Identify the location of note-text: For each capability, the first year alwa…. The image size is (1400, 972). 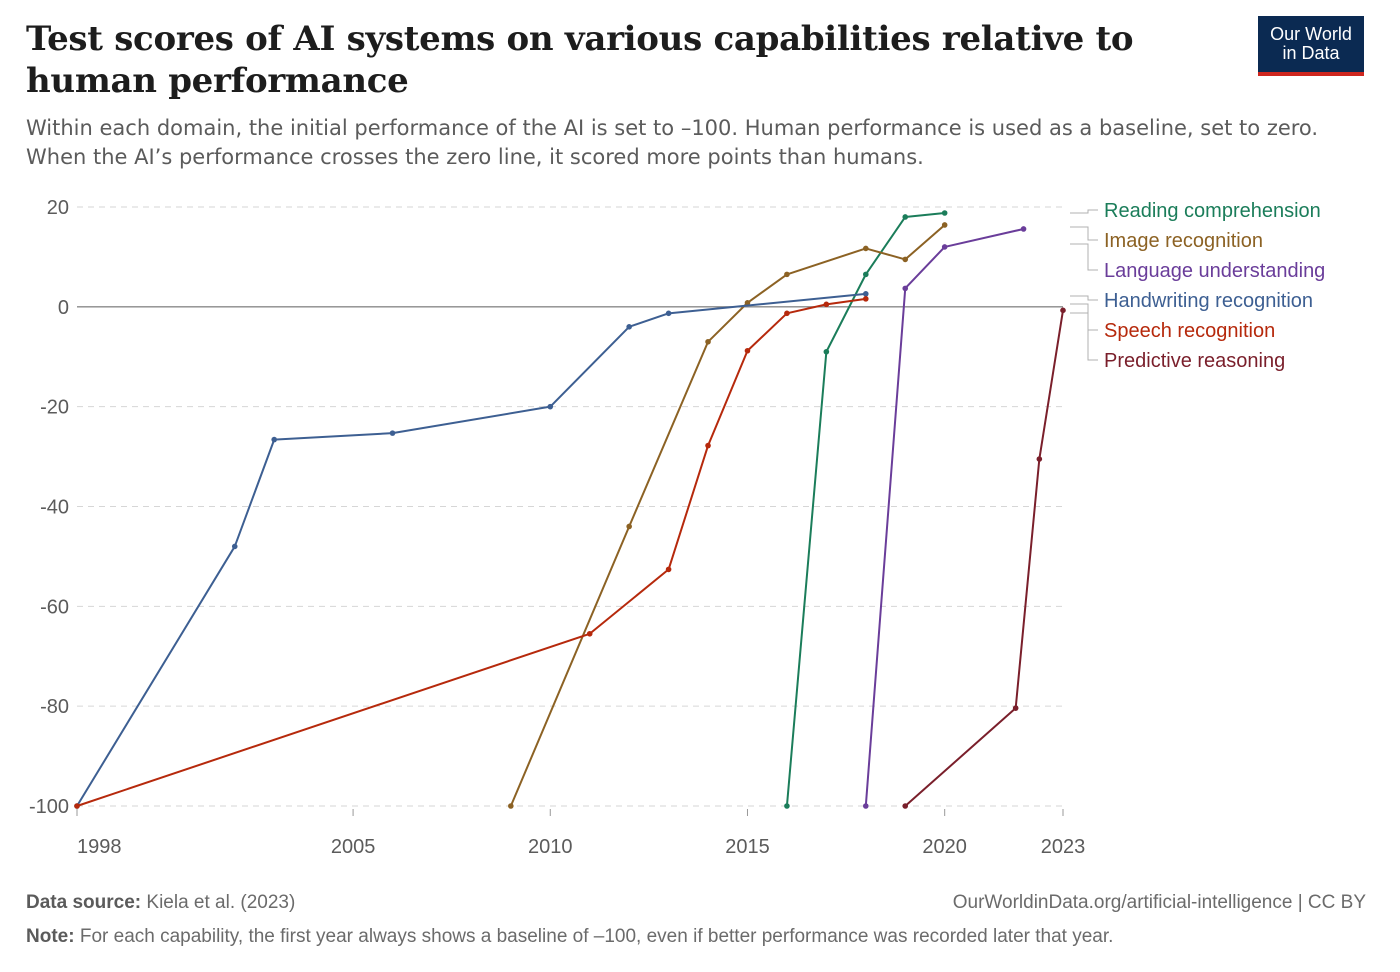
(596, 936).